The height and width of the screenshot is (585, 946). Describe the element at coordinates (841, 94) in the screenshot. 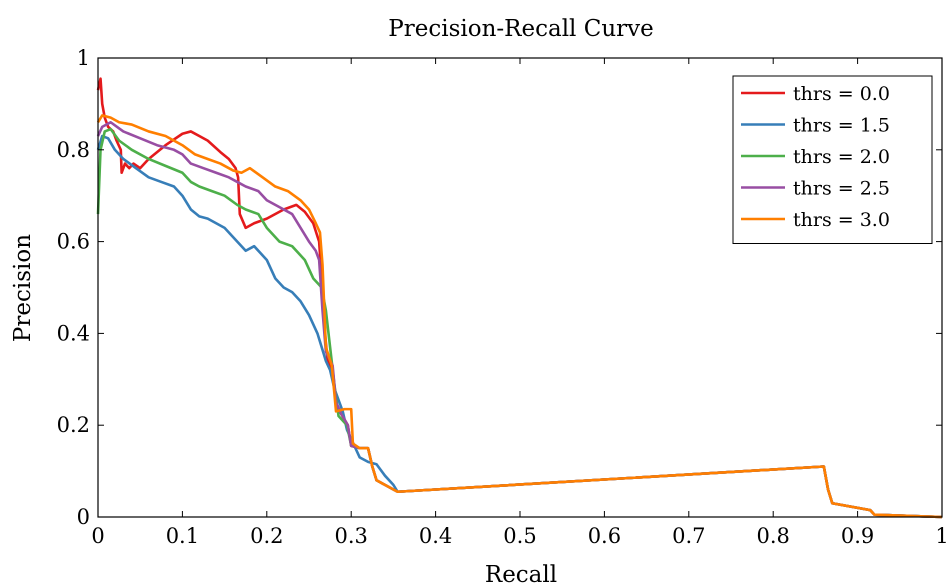

I see `legend-entry-label: thrs = 0.0` at that location.